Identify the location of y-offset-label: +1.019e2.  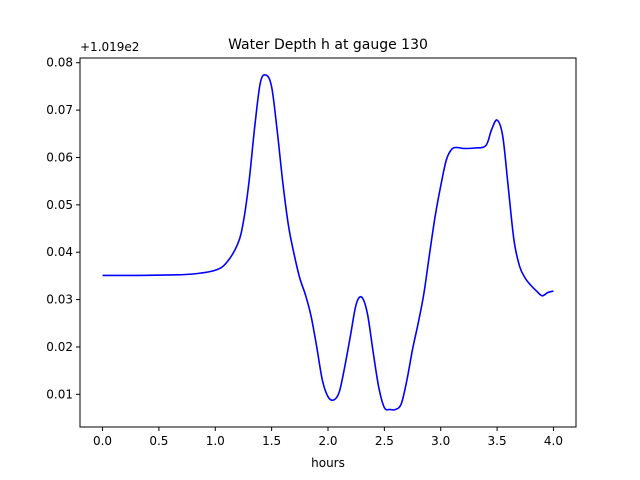
(109, 47).